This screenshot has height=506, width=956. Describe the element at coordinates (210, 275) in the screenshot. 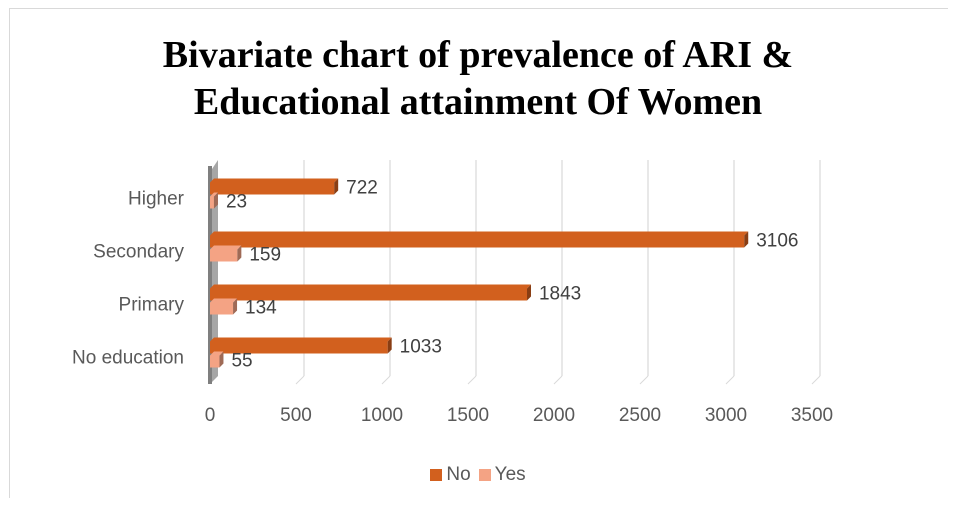

I see `y-axis-line` at that location.